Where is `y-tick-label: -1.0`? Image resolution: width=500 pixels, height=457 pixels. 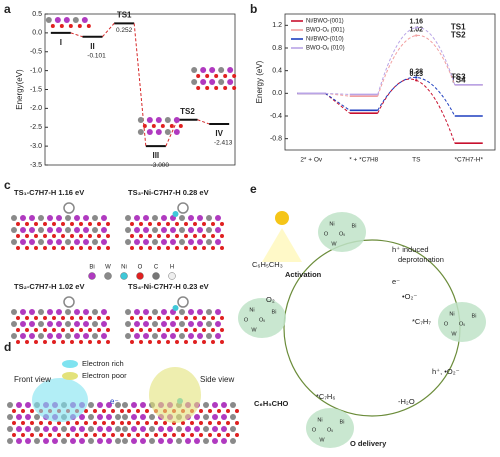 y-tick-label: -1.0 is located at coordinates (36, 70).